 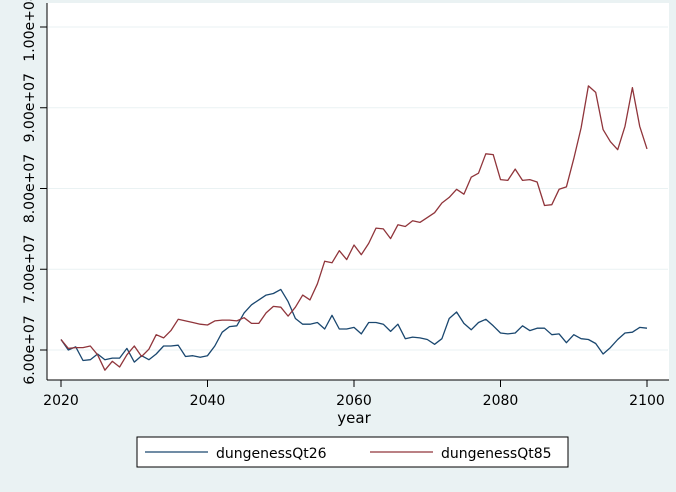 I want to click on x-tick-label: 2040, so click(x=208, y=401).